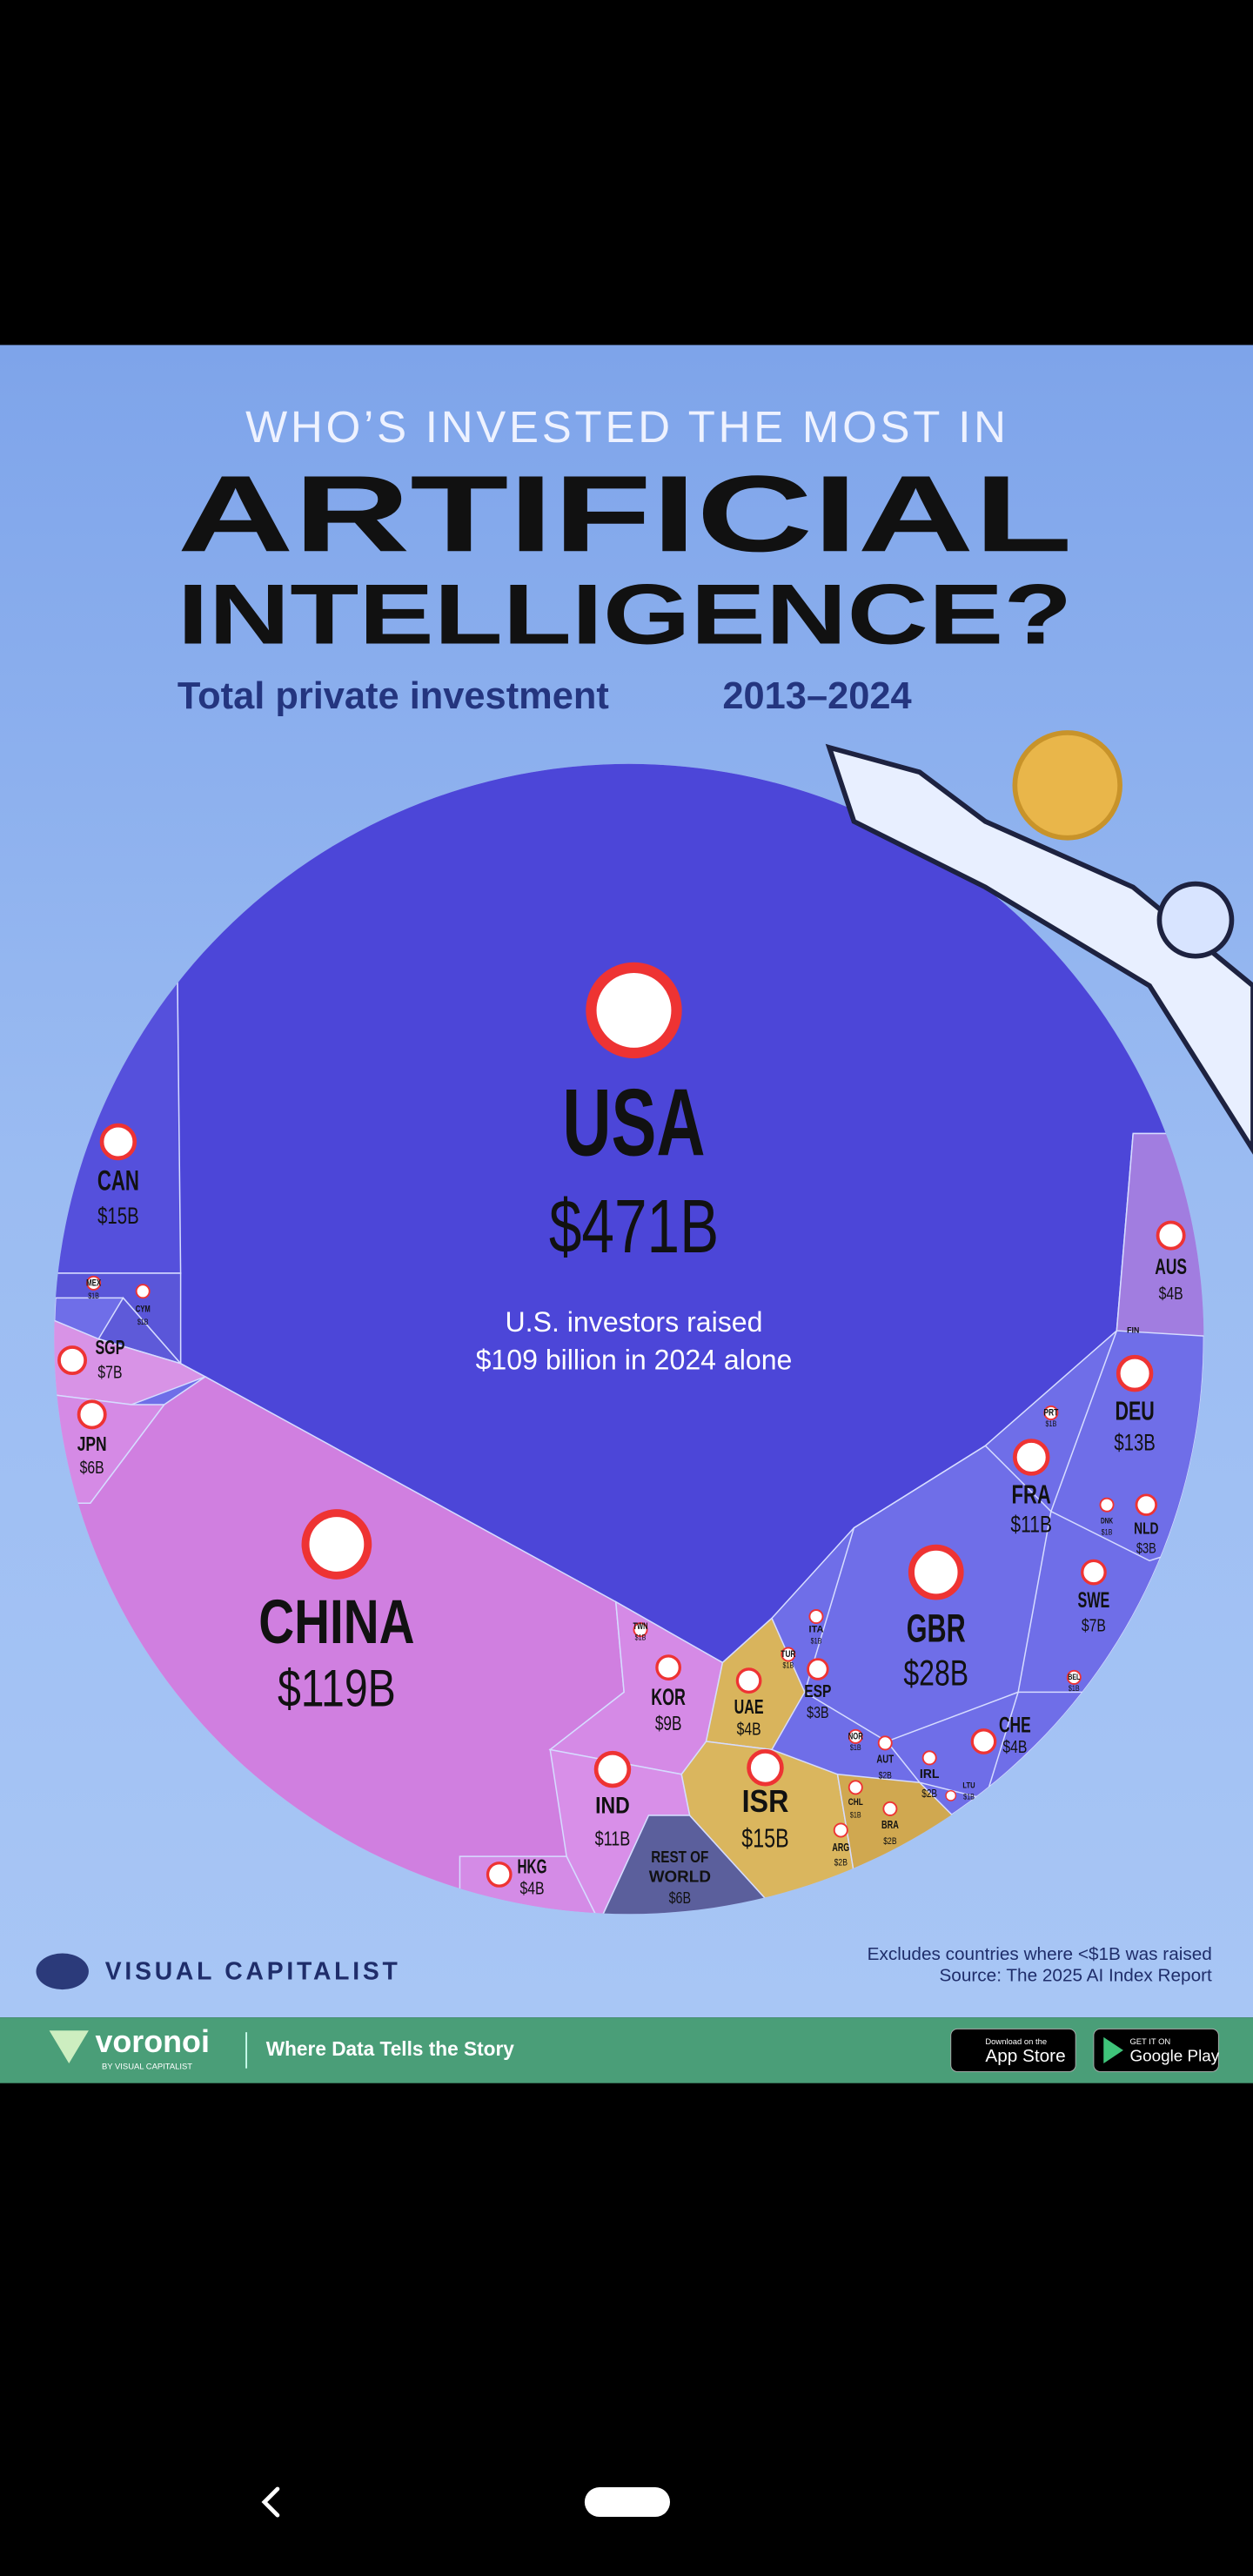 Image resolution: width=1253 pixels, height=2576 pixels. Describe the element at coordinates (680, 1877) in the screenshot. I see `country-code: WORLD` at that location.